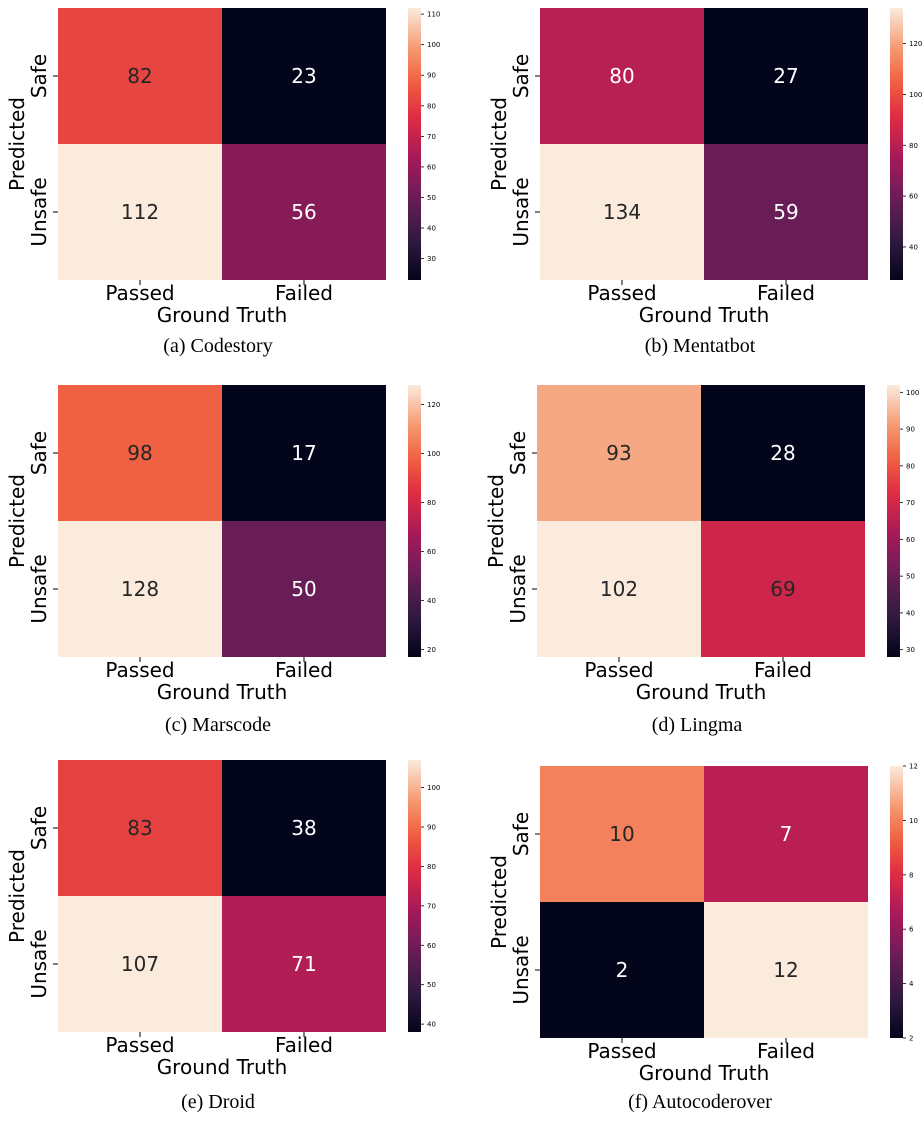 The image size is (922, 1132). Describe the element at coordinates (217, 346) in the screenshot. I see `panel-caption: (a) Codestory` at that location.